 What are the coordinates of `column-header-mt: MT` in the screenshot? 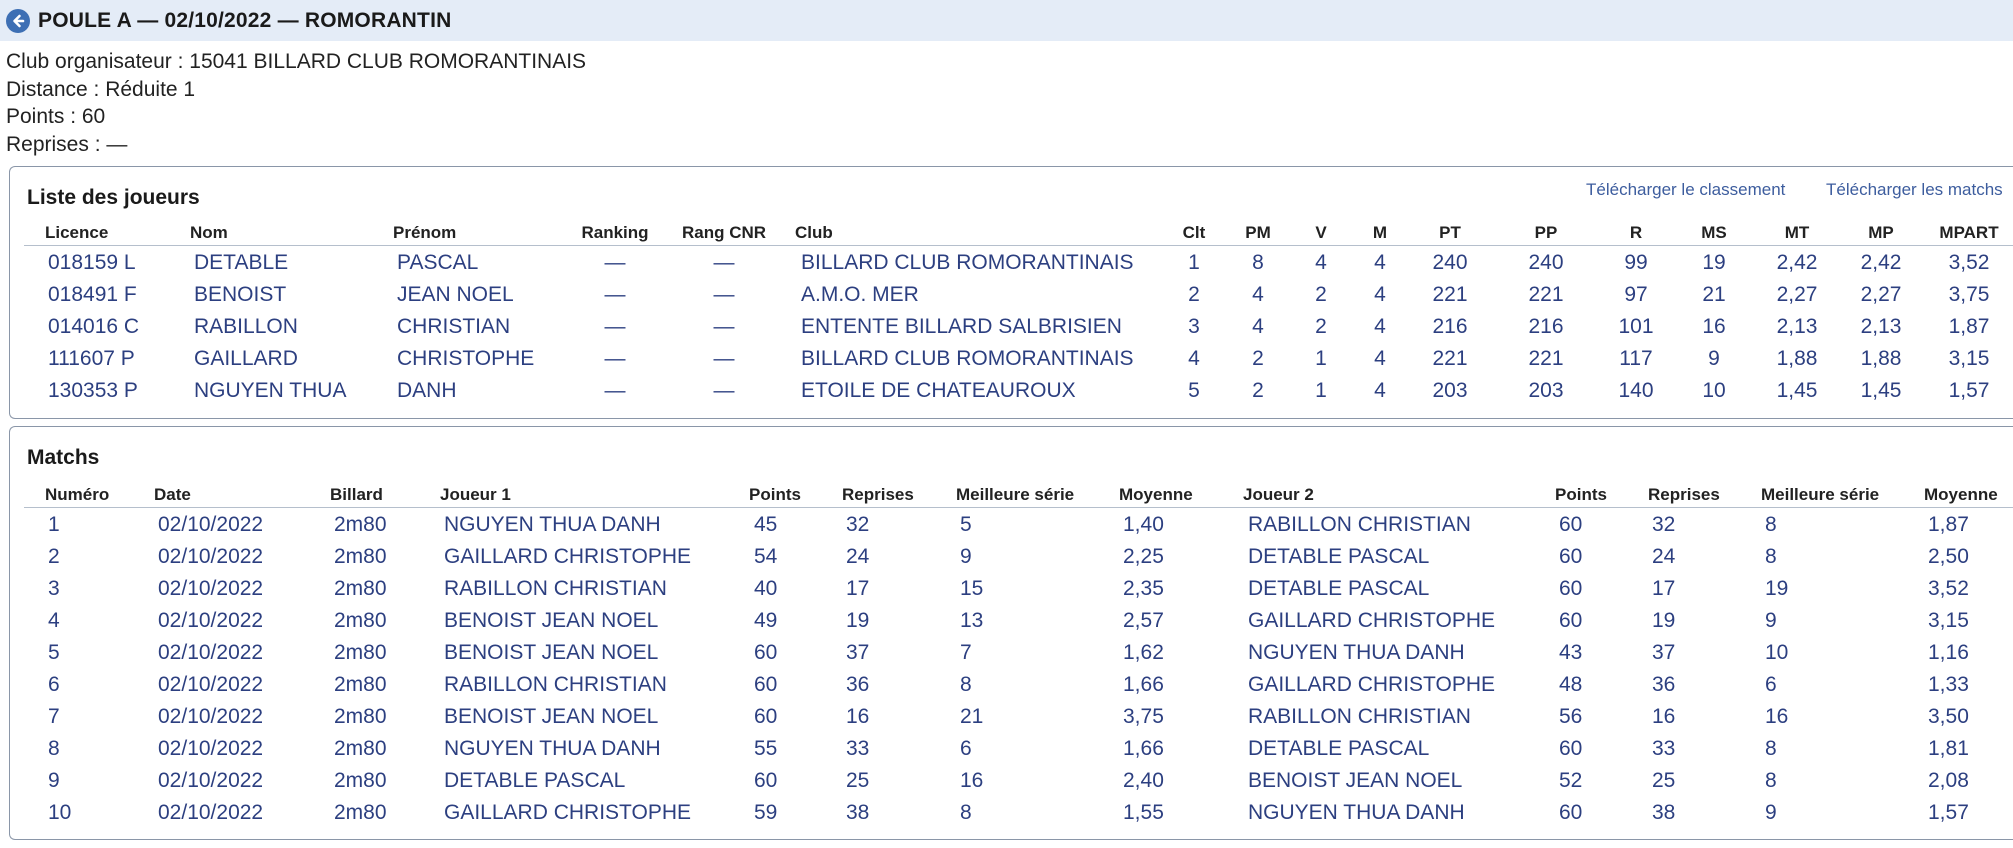 It's located at (1797, 232).